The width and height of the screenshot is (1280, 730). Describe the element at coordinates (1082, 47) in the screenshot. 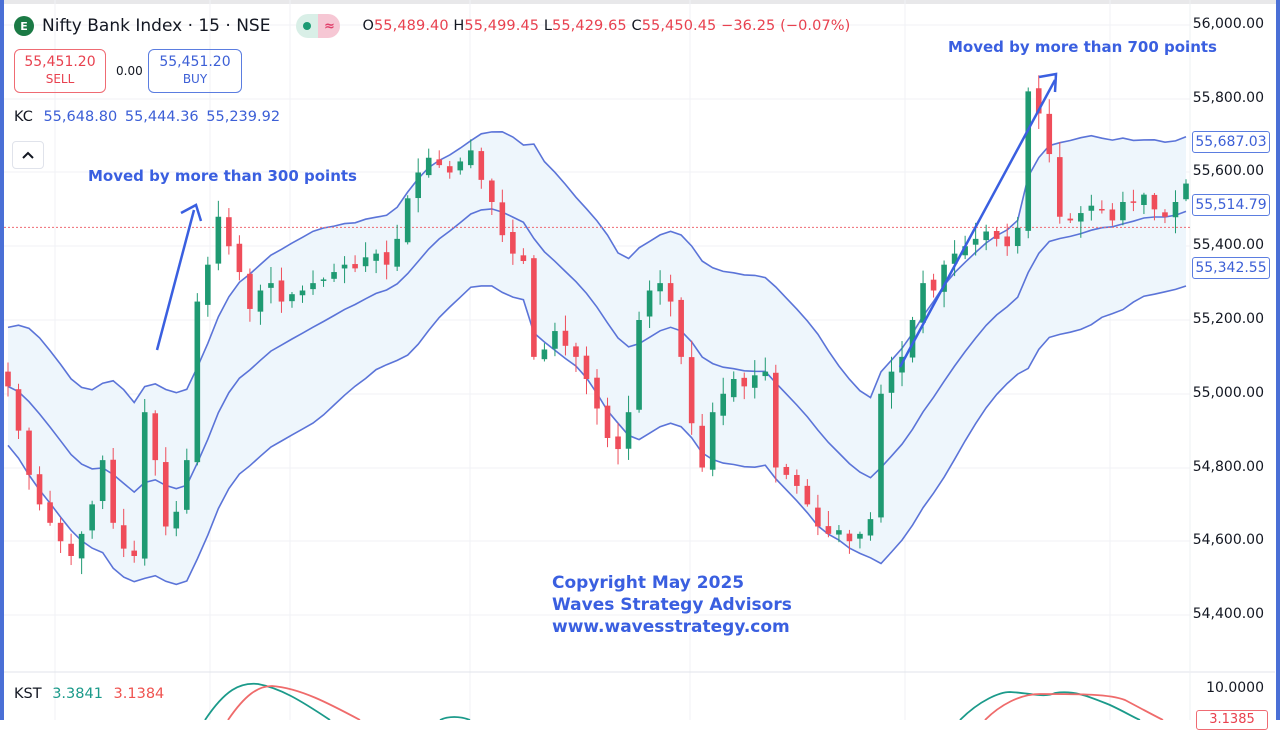

I see `annotation-700-points: Moved by more than 700 points` at that location.